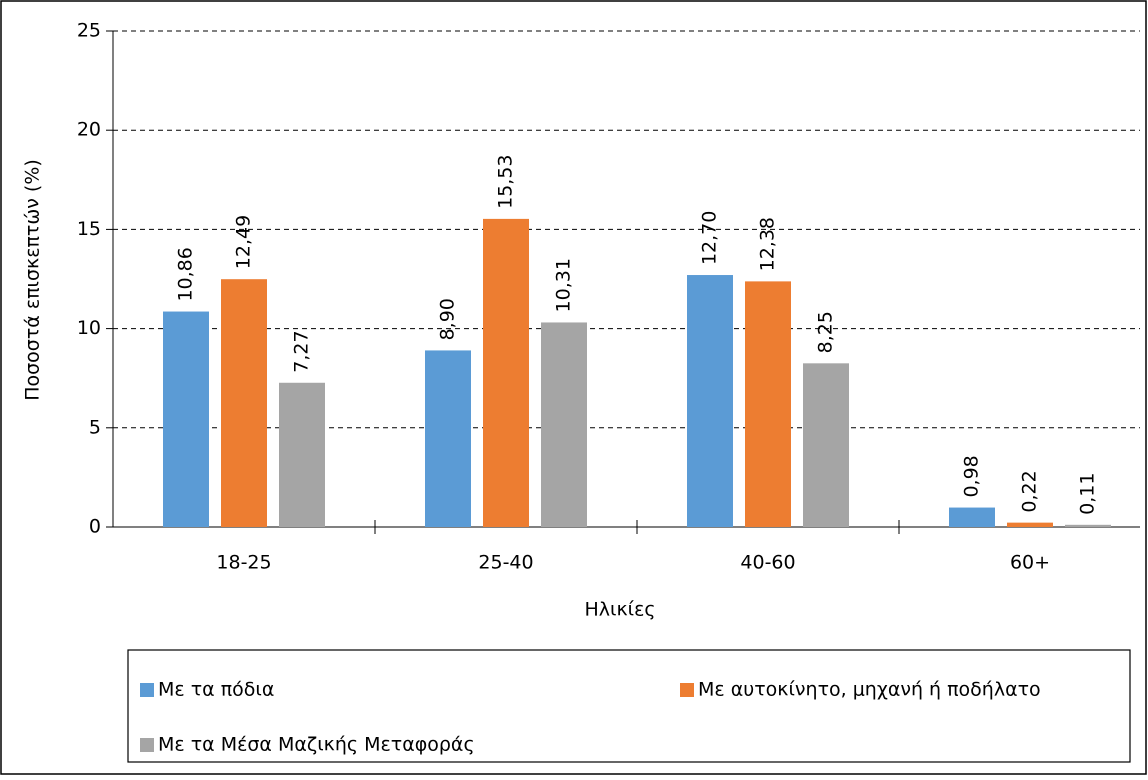 The height and width of the screenshot is (780, 1148). Describe the element at coordinates (243, 563) in the screenshot. I see `x-tick-label: 18-25` at that location.